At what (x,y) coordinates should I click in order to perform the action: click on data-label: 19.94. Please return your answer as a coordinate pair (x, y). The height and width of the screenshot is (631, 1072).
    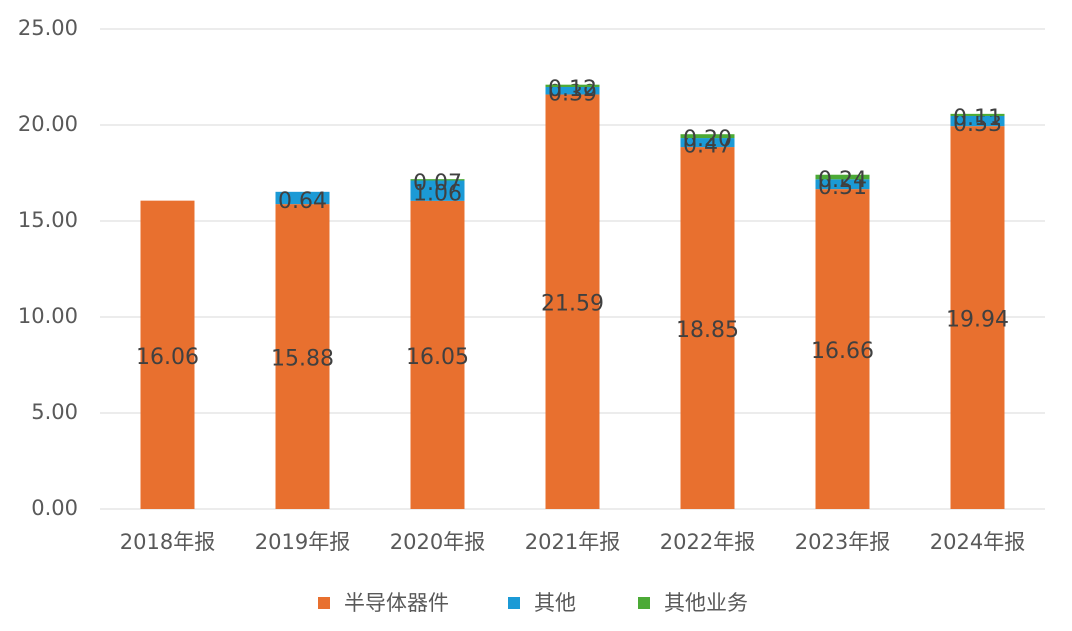
    Looking at the image, I should click on (977, 320).